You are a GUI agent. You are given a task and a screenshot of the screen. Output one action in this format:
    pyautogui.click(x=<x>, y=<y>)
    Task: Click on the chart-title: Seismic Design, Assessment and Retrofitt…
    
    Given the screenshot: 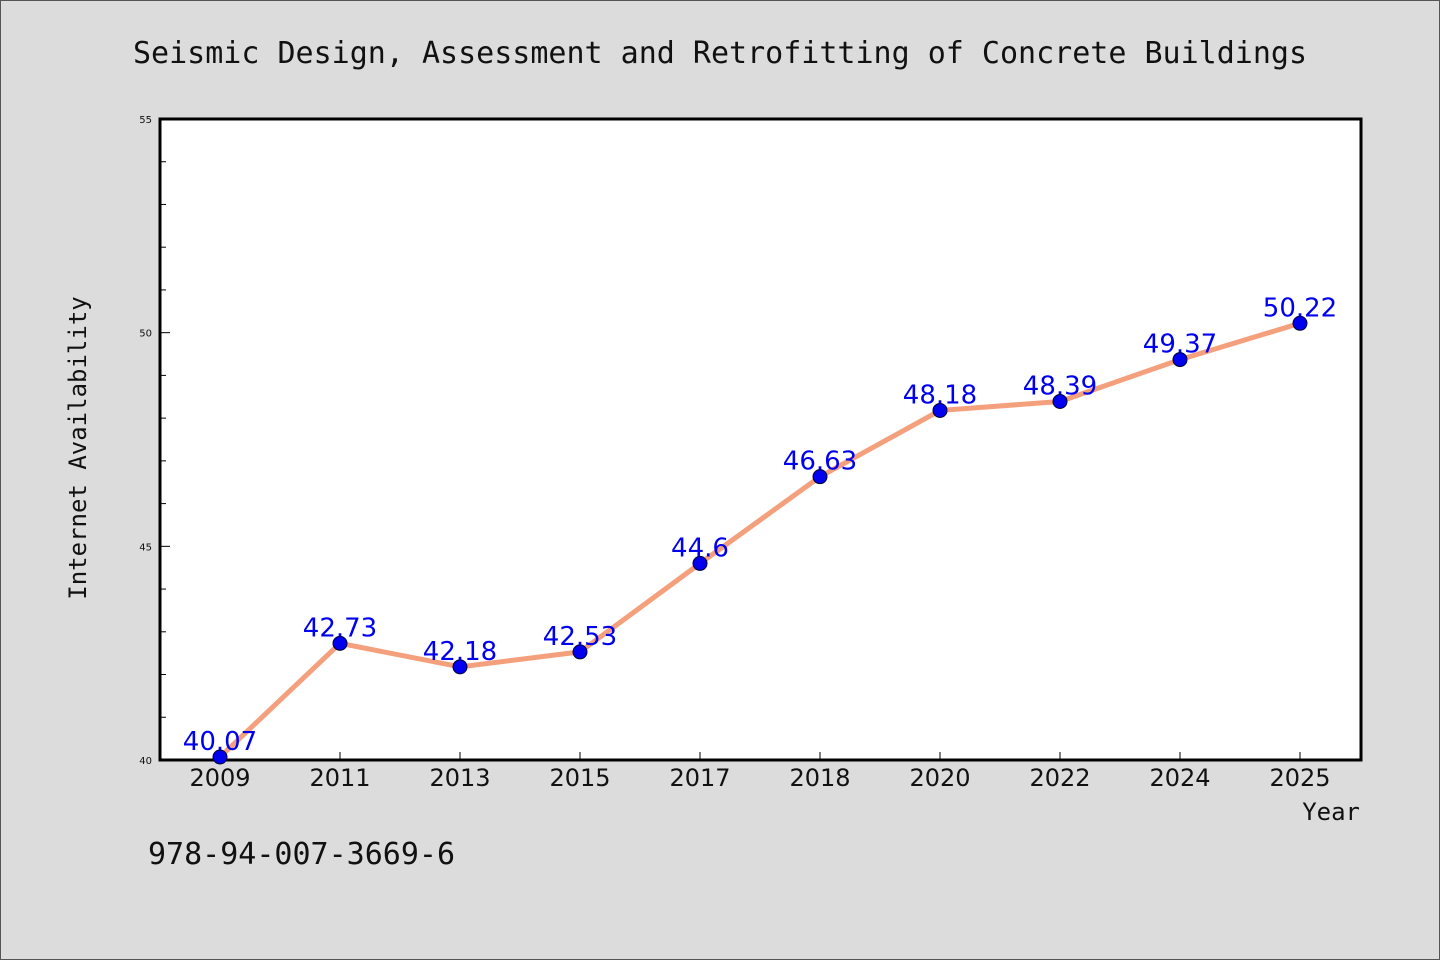 What is the action you would take?
    pyautogui.click(x=720, y=53)
    